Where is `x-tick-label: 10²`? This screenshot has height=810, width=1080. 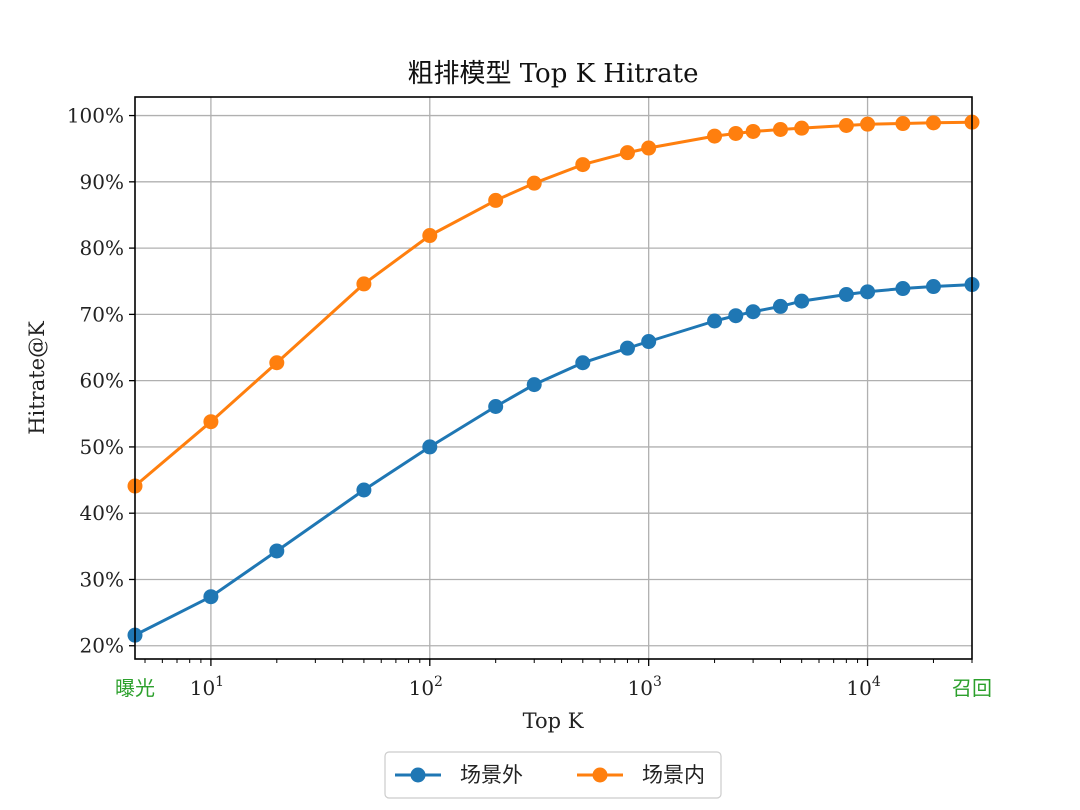
x-tick-label: 10² is located at coordinates (426, 687).